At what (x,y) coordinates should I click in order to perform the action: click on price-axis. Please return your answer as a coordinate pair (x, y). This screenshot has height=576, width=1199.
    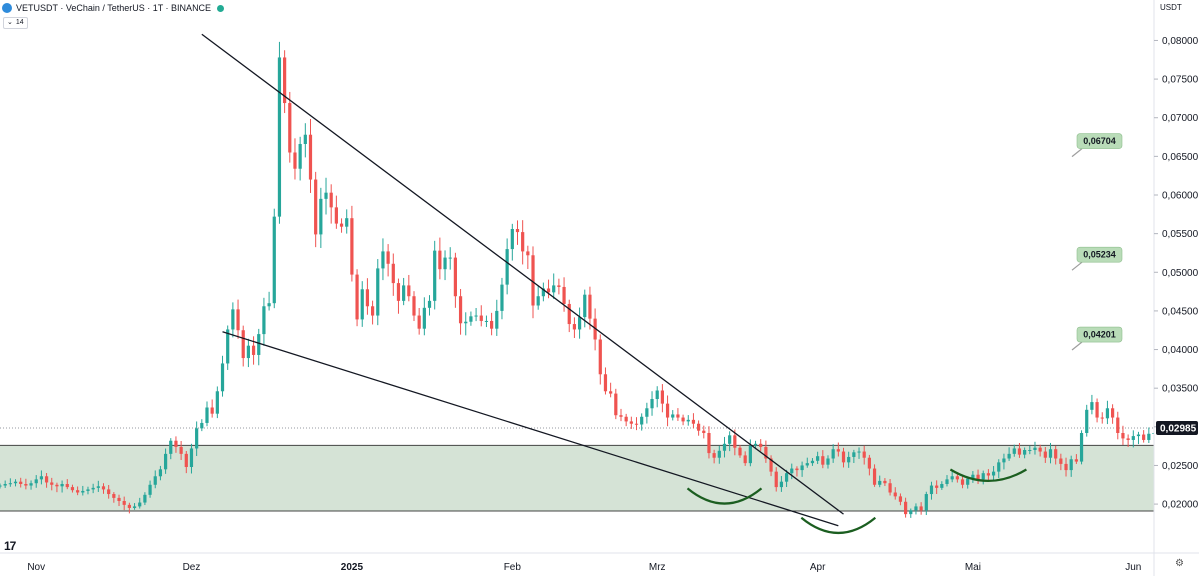
    Looking at the image, I should click on (1176, 288).